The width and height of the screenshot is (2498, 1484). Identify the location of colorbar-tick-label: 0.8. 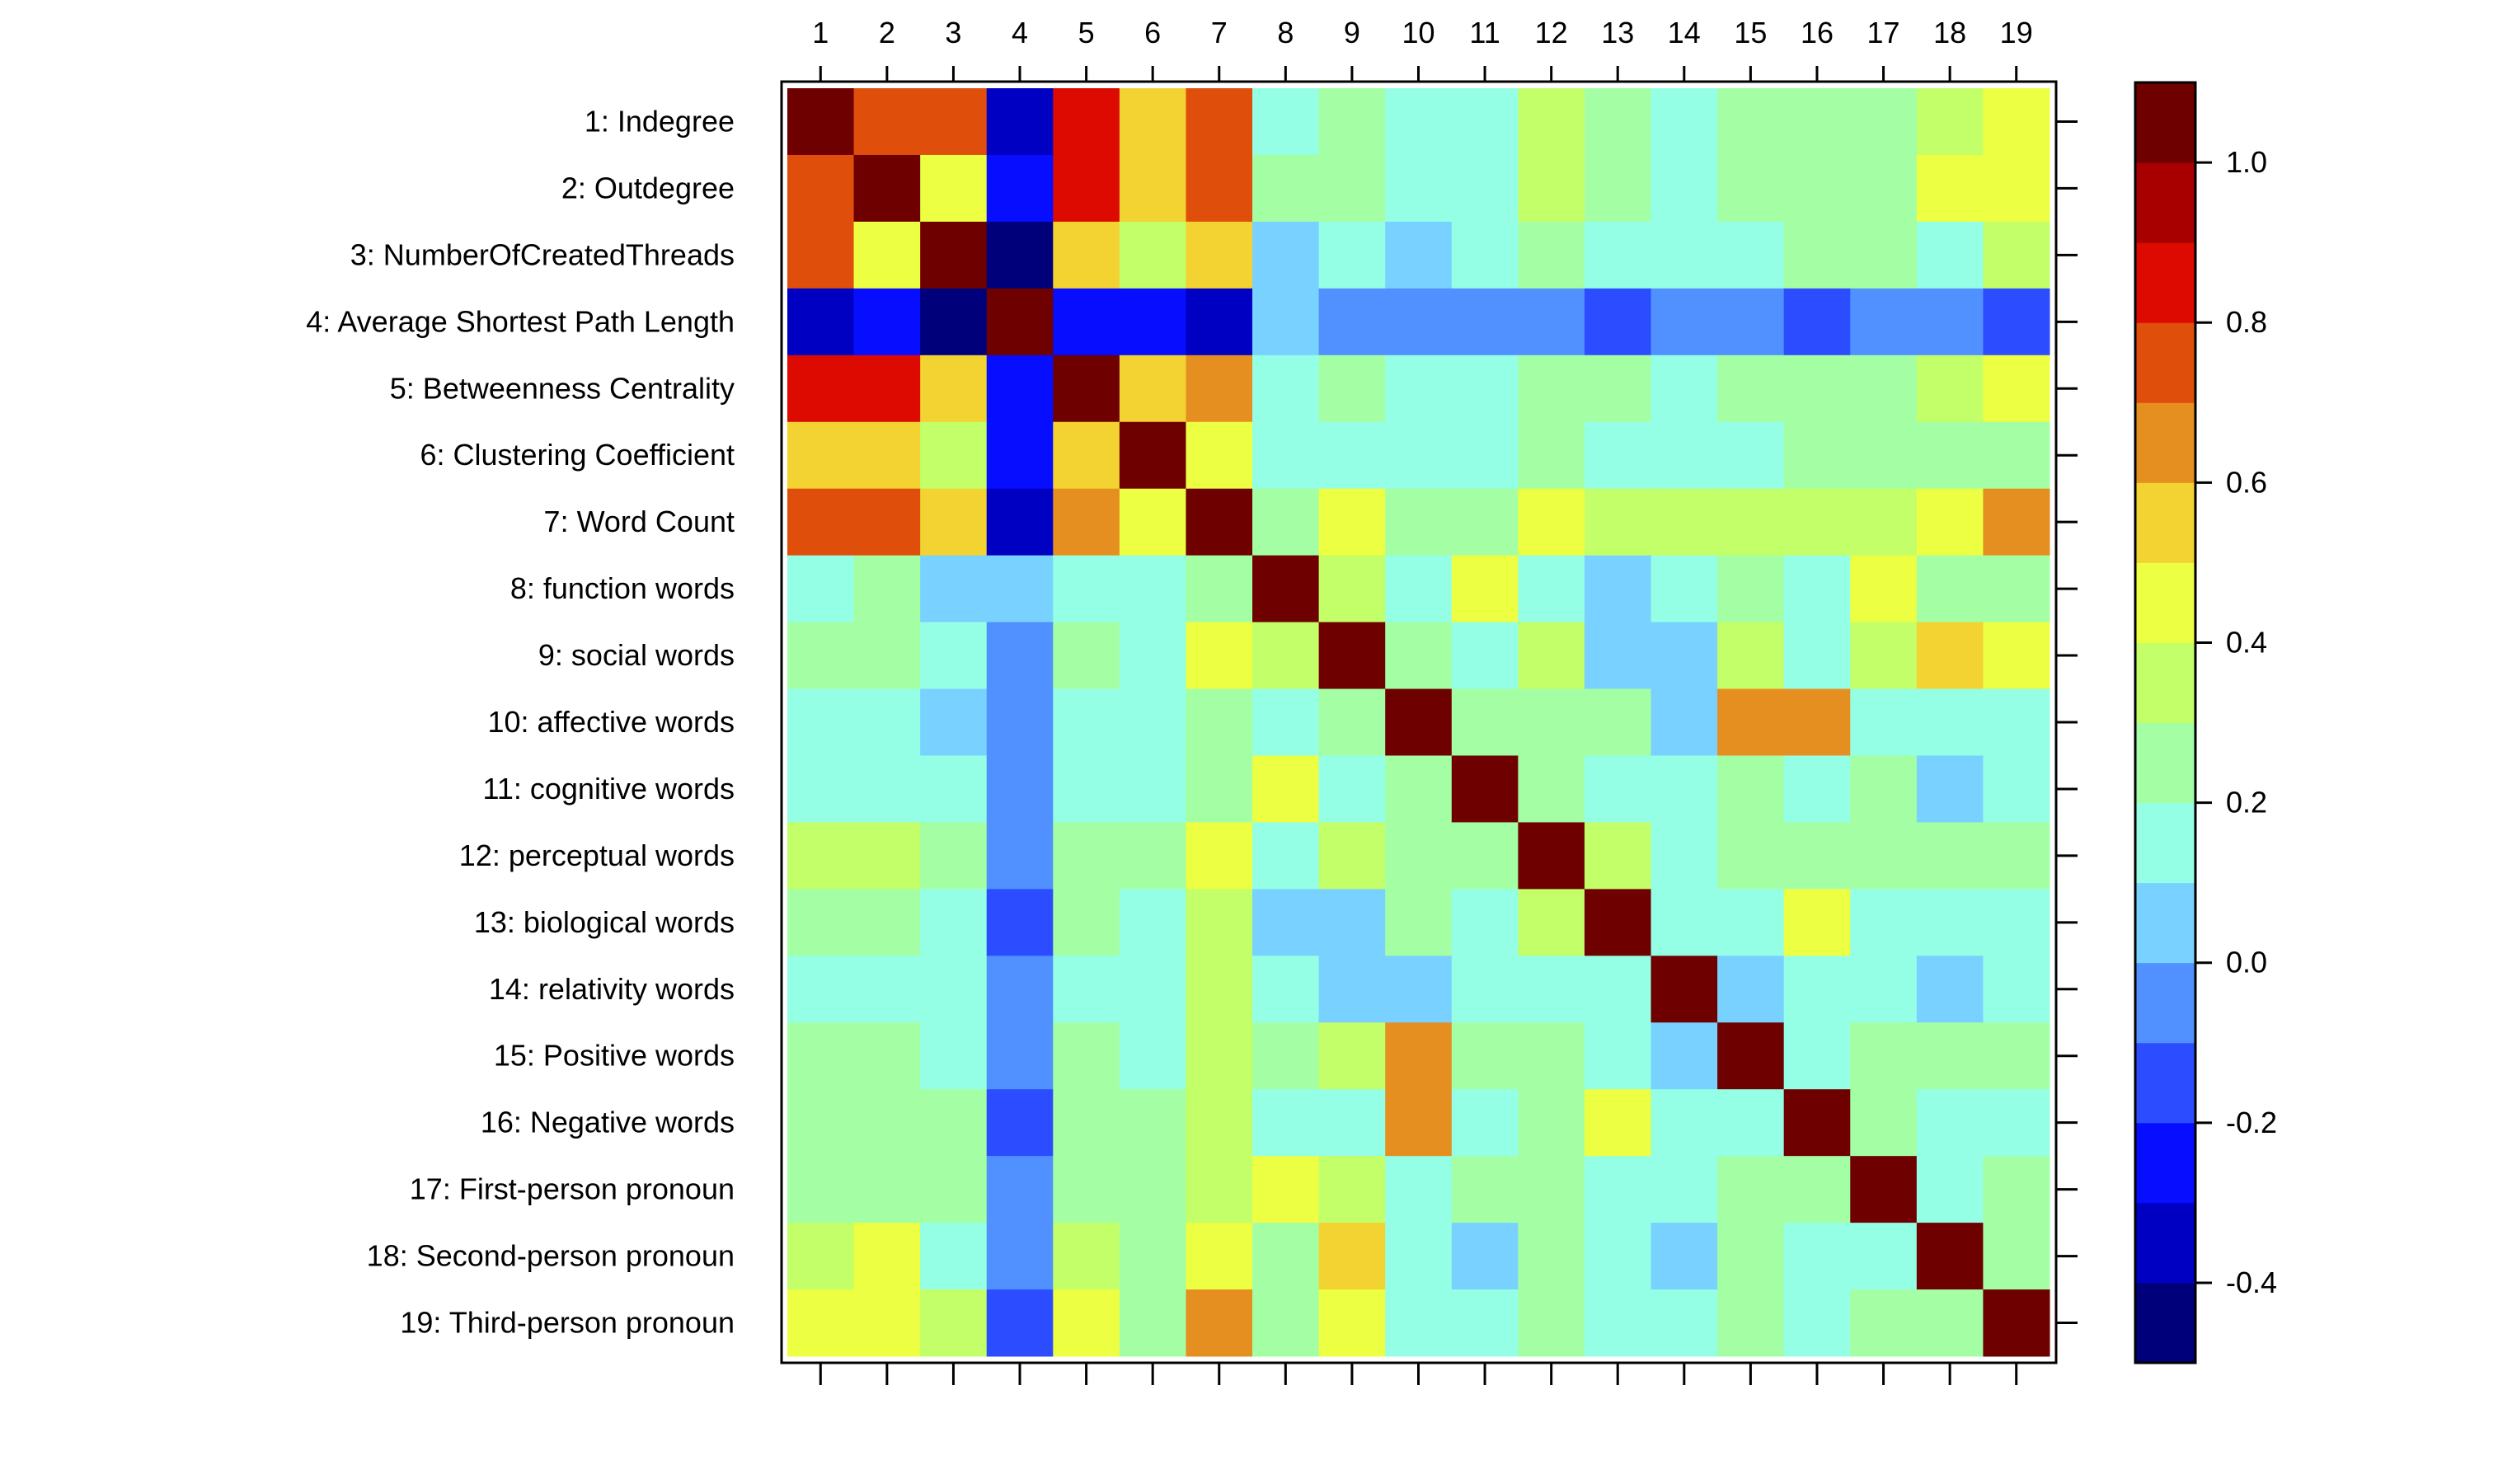
(2246, 322).